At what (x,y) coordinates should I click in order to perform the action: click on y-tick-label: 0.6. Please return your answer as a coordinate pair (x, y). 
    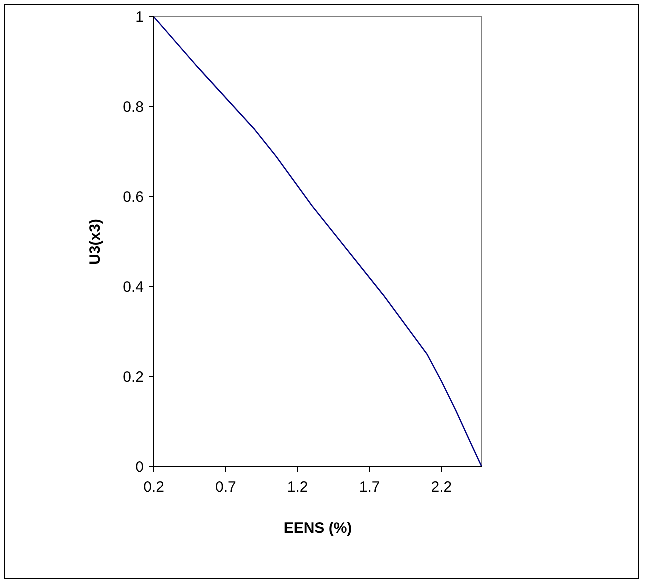
    Looking at the image, I should click on (133, 197).